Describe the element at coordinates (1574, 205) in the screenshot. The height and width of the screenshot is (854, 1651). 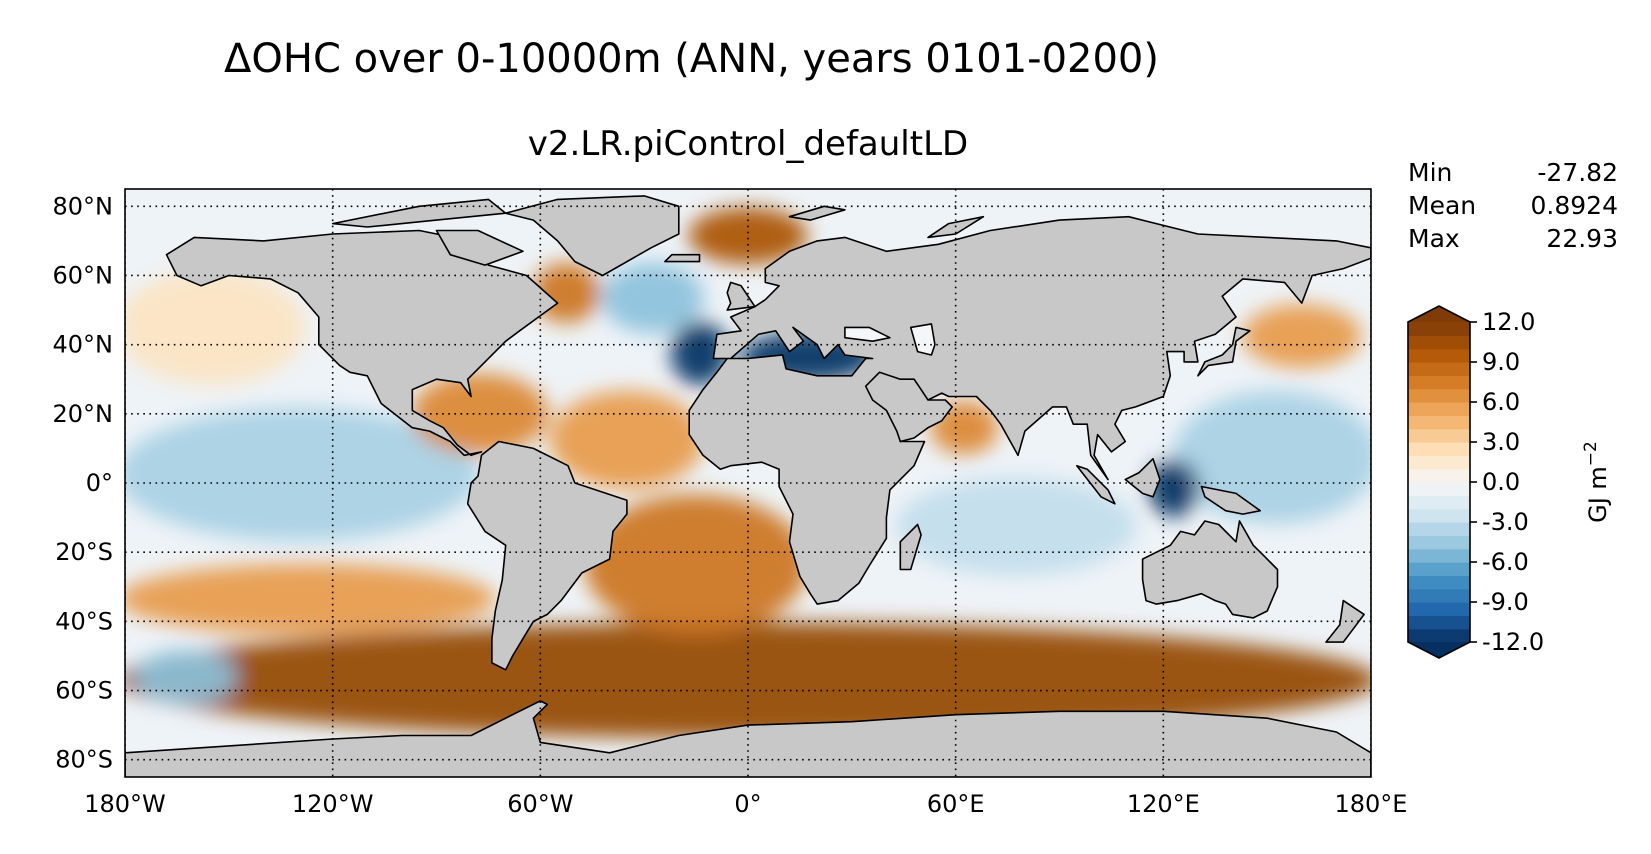
I see `stat-value-mean: 0.8924` at that location.